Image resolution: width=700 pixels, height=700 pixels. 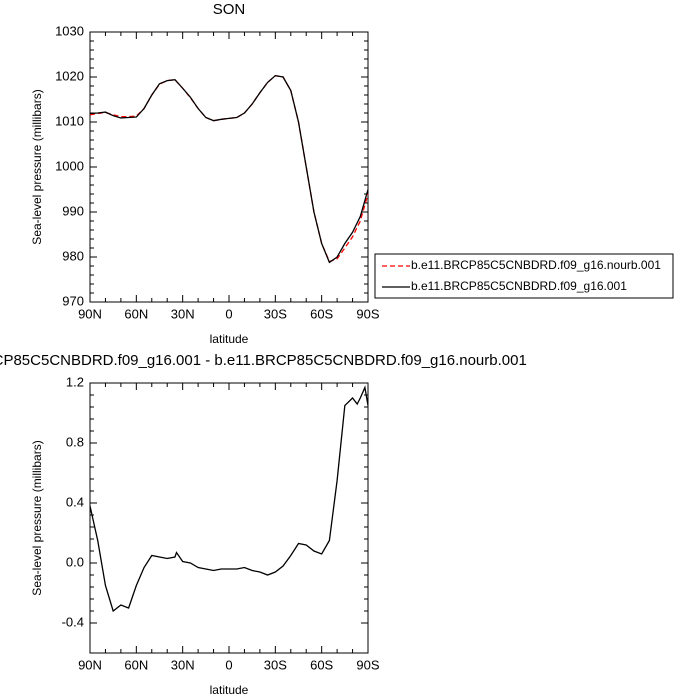 I want to click on legend-label: b.e11.BRCP85C5CNBDRD.f09_g16.nourb.001, so click(x=536, y=265).